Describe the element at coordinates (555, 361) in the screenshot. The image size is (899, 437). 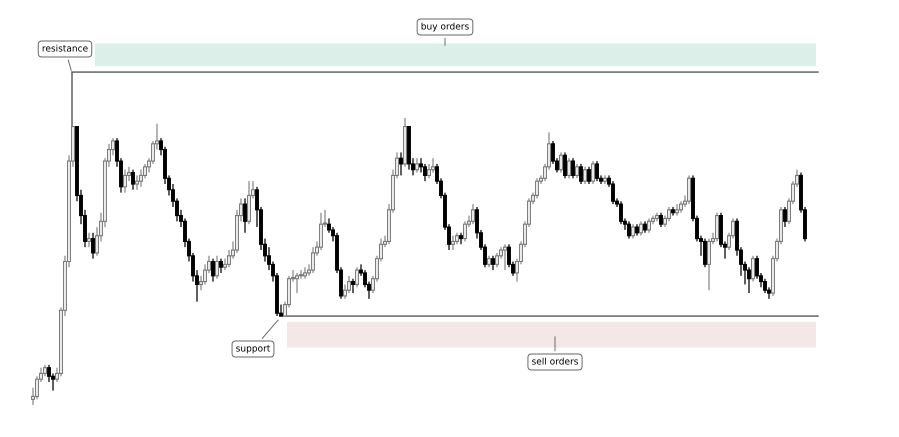
I see `band-label: sell orders` at that location.